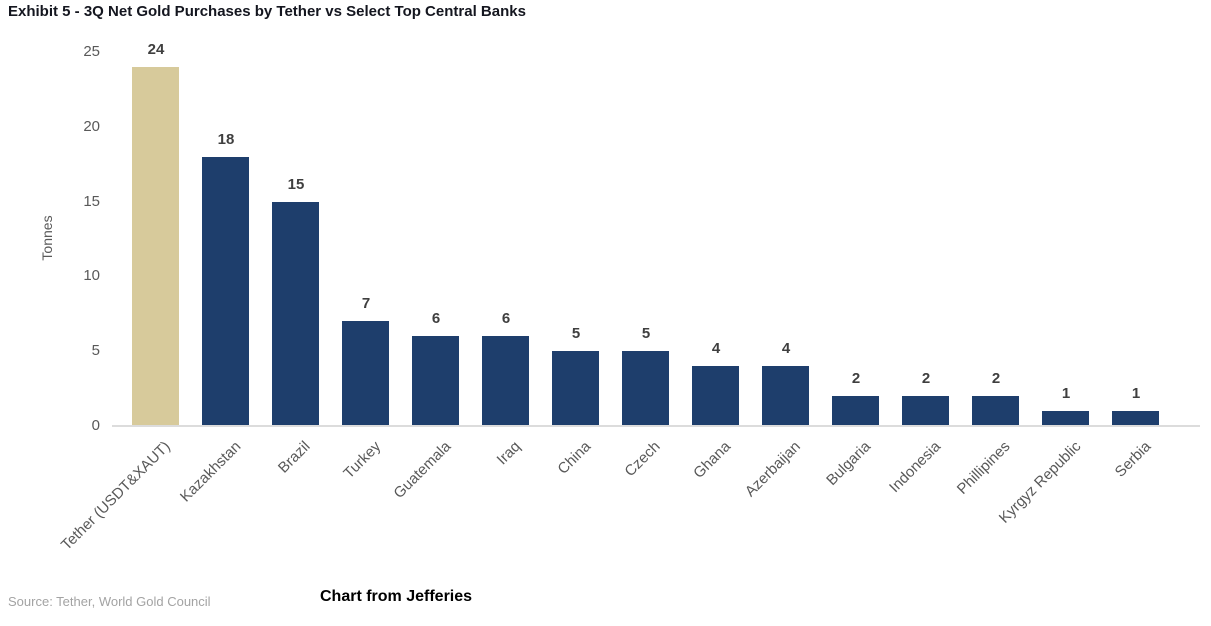  I want to click on value-label: 18, so click(226, 139).